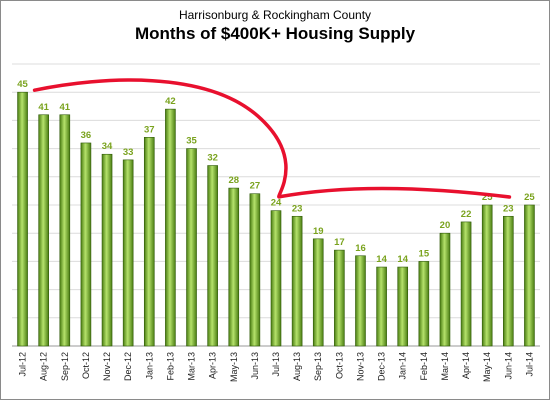 The height and width of the screenshot is (400, 550). I want to click on data-label: 42, so click(170, 101).